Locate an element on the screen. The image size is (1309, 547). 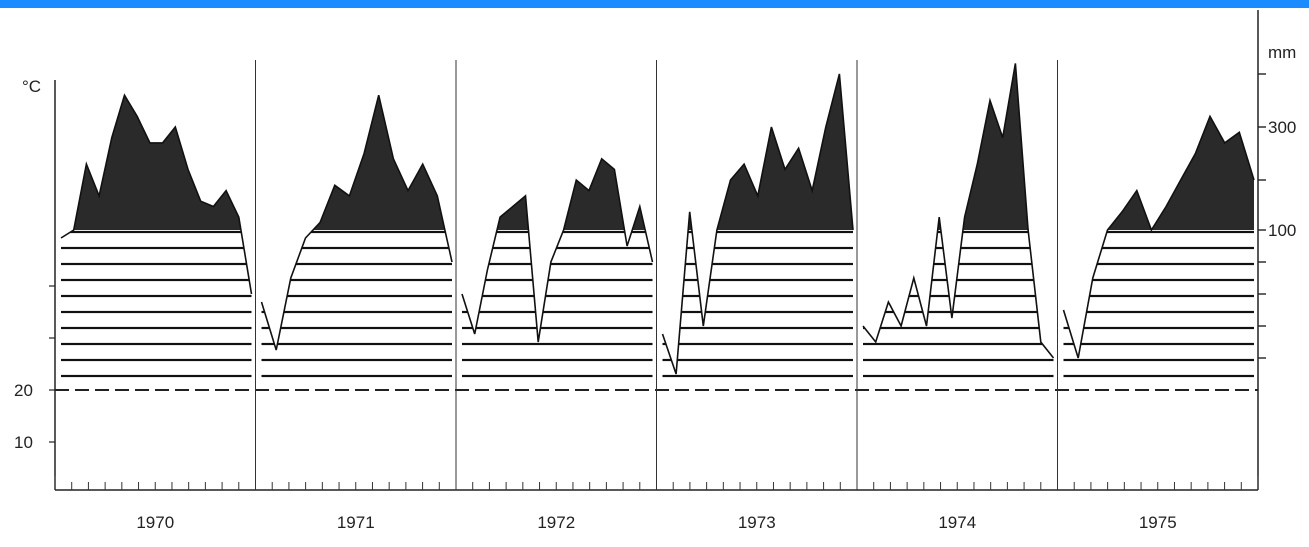
arid-area-1972 is located at coordinates (557, 440).